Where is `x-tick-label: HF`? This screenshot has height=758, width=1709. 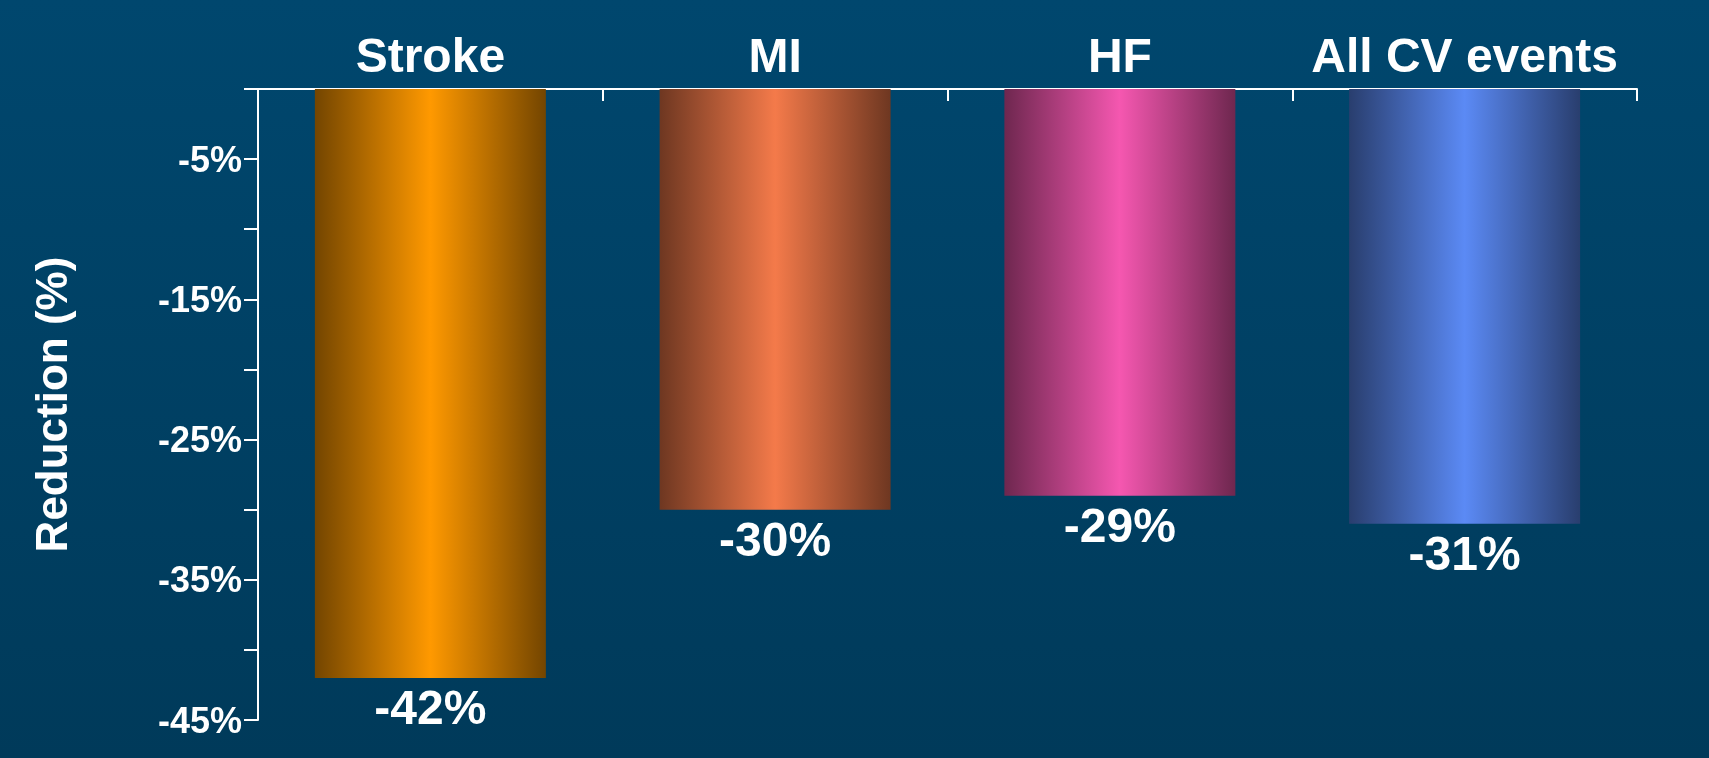
x-tick-label: HF is located at coordinates (1119, 55).